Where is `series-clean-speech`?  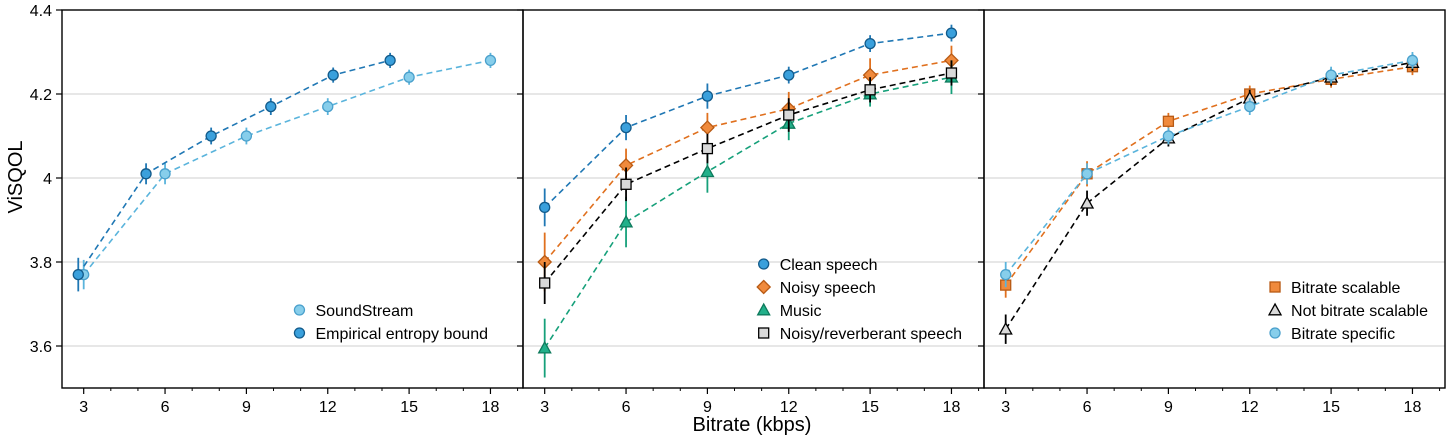 series-clean-speech is located at coordinates (748, 125).